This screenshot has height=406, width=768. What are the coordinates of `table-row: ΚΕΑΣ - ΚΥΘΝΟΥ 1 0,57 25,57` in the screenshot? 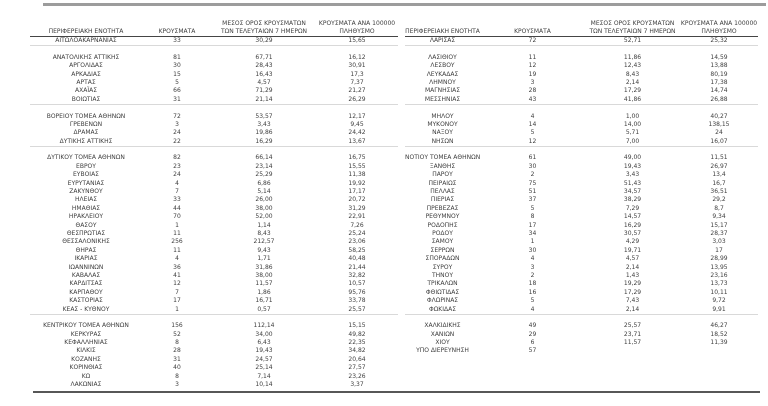 It's located at (214, 310).